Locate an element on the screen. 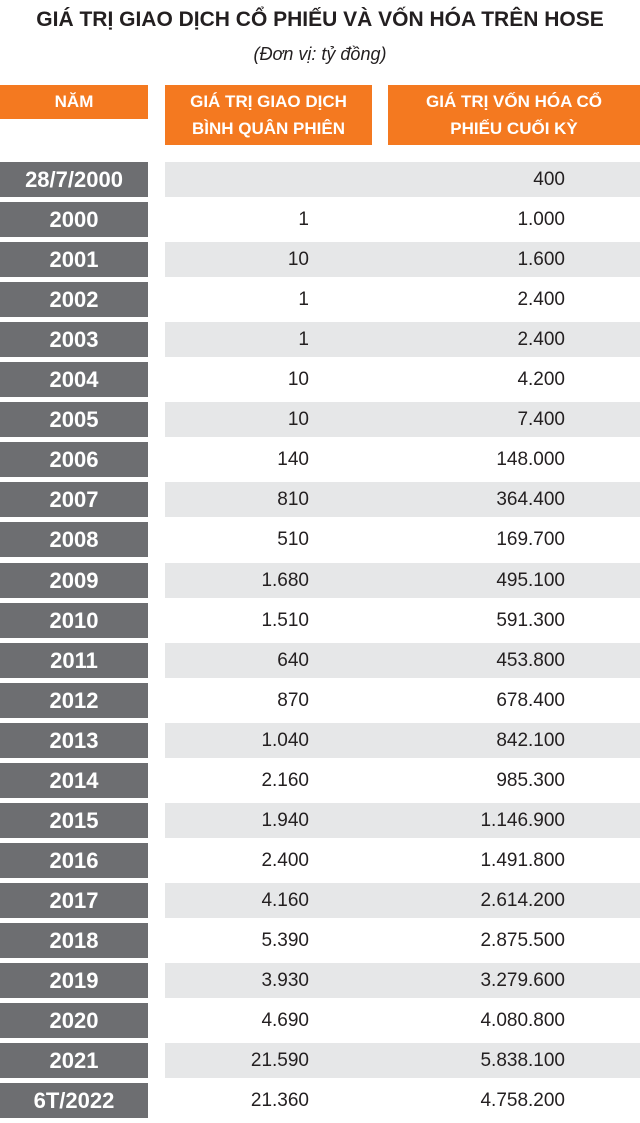  cell: 1.146.900 is located at coordinates (522, 820).